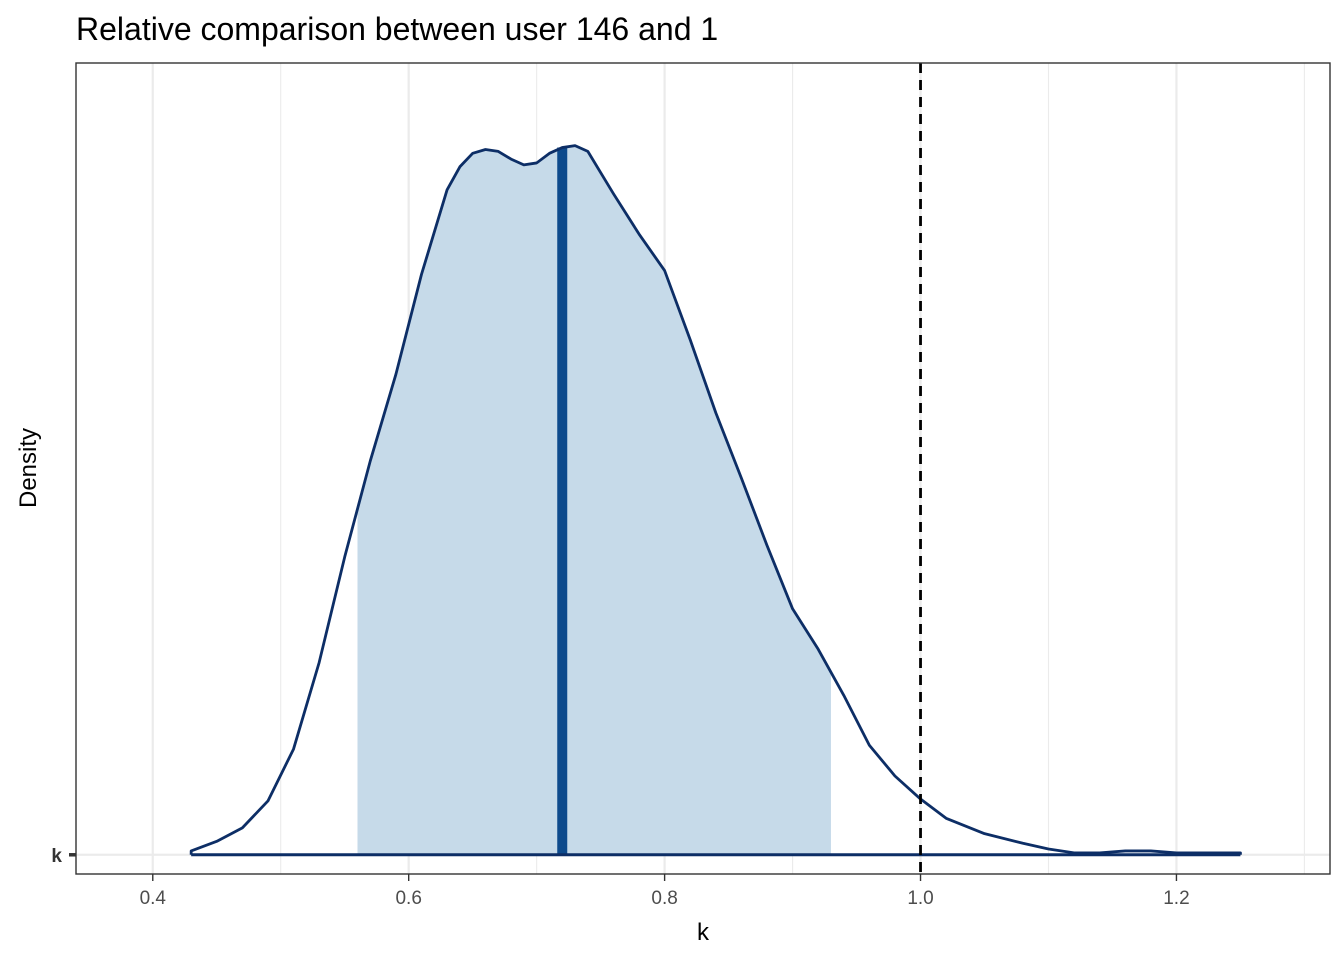  I want to click on x-tick-label: 1.0, so click(920, 898).